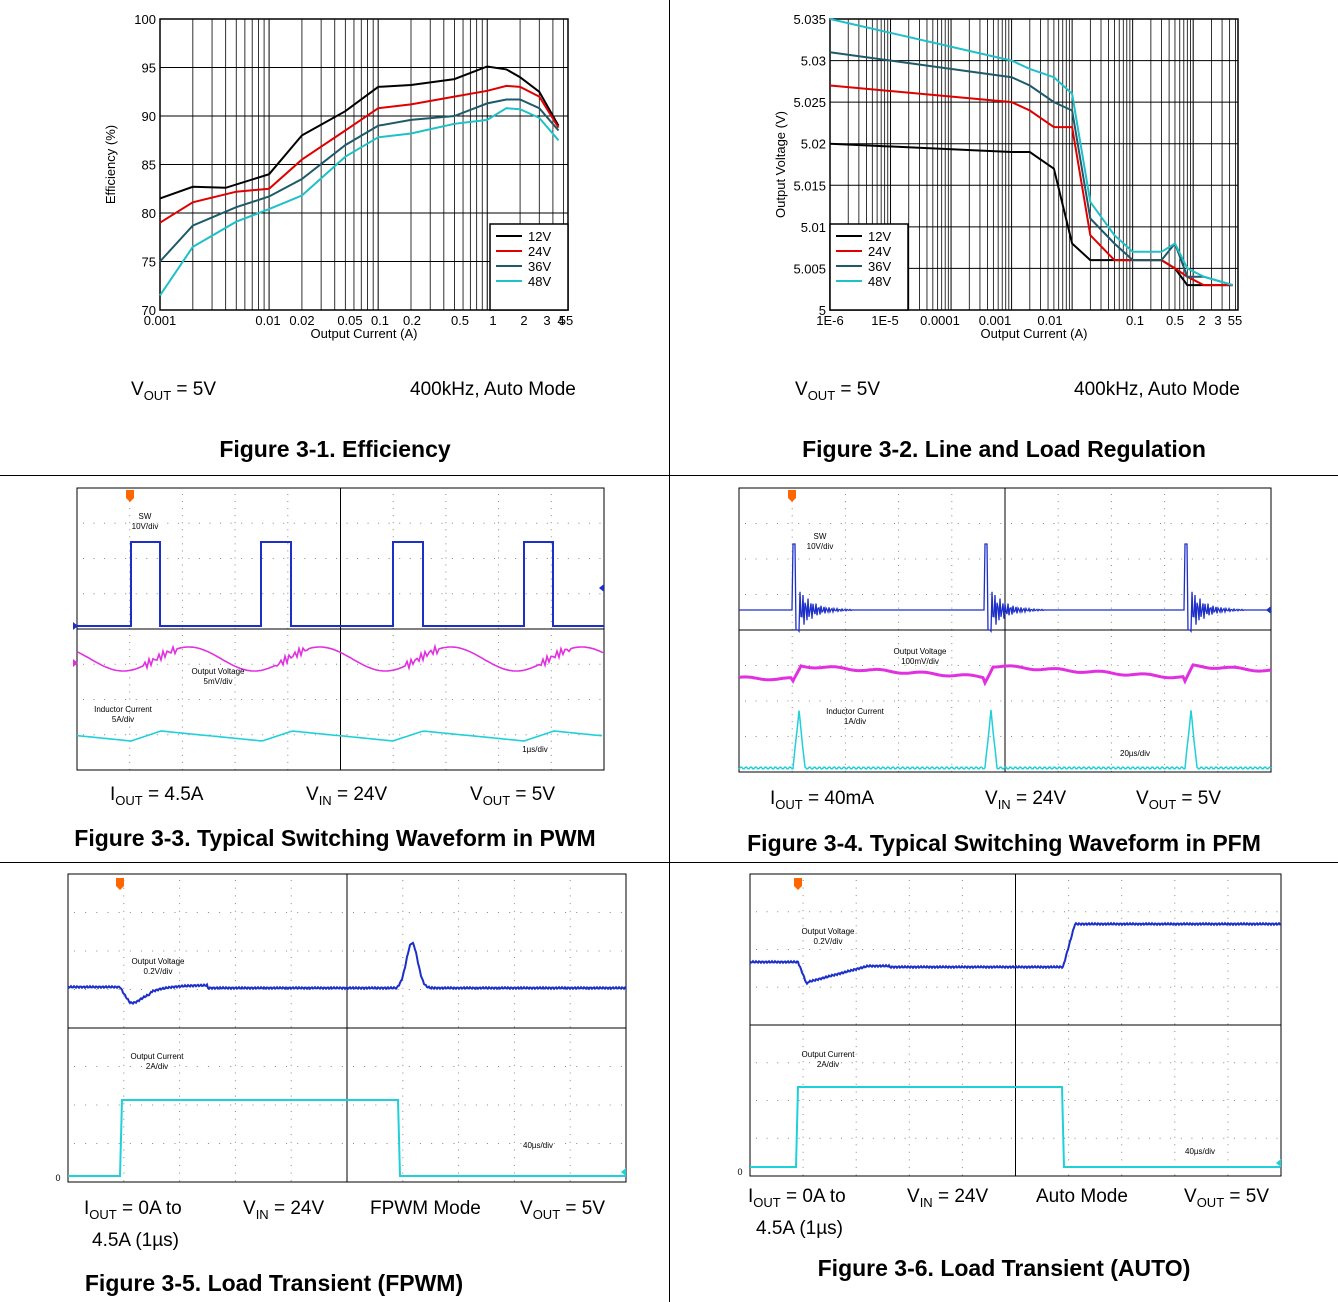 This screenshot has height=1302, width=1338. What do you see at coordinates (347, 796) in the screenshot?
I see `fig3-condition-vin: VIN = 24V` at bounding box center [347, 796].